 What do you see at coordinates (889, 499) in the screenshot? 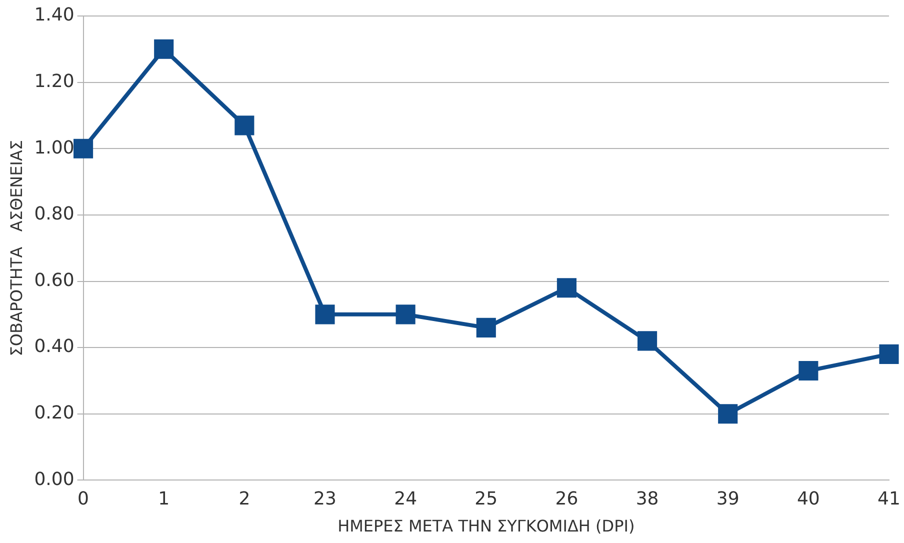
I see `x-tick-label: 41` at bounding box center [889, 499].